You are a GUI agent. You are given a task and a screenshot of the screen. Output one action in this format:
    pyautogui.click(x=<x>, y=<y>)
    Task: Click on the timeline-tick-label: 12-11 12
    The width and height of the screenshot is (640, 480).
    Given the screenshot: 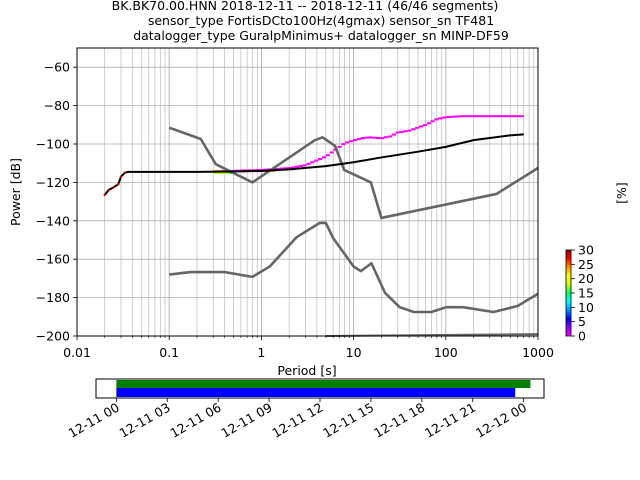 What is the action you would take?
    pyautogui.click(x=297, y=420)
    